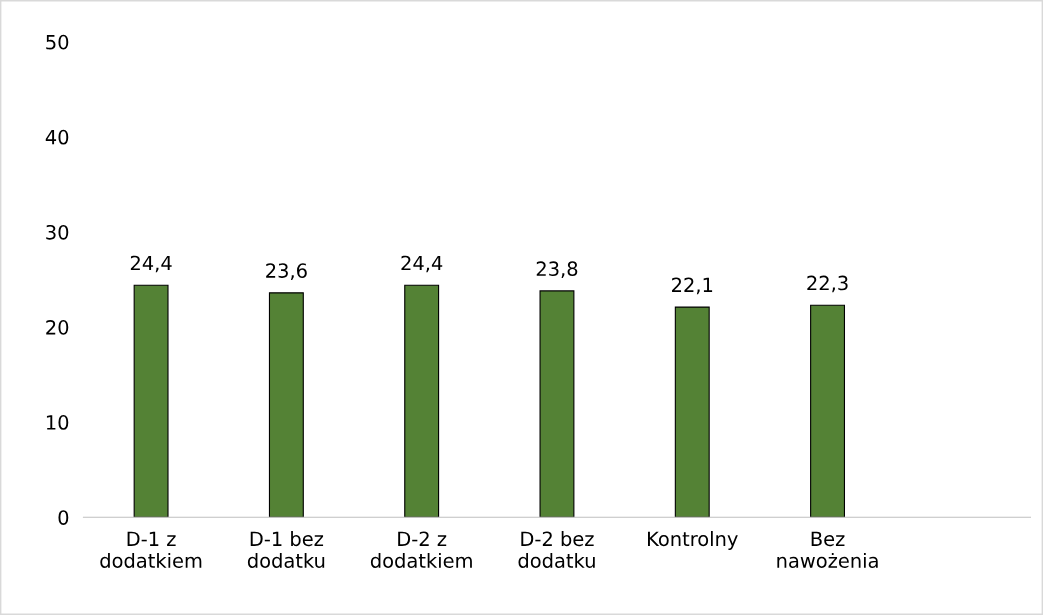 This screenshot has width=1043, height=615. Describe the element at coordinates (827, 284) in the screenshot. I see `data-label: 22,3` at that location.